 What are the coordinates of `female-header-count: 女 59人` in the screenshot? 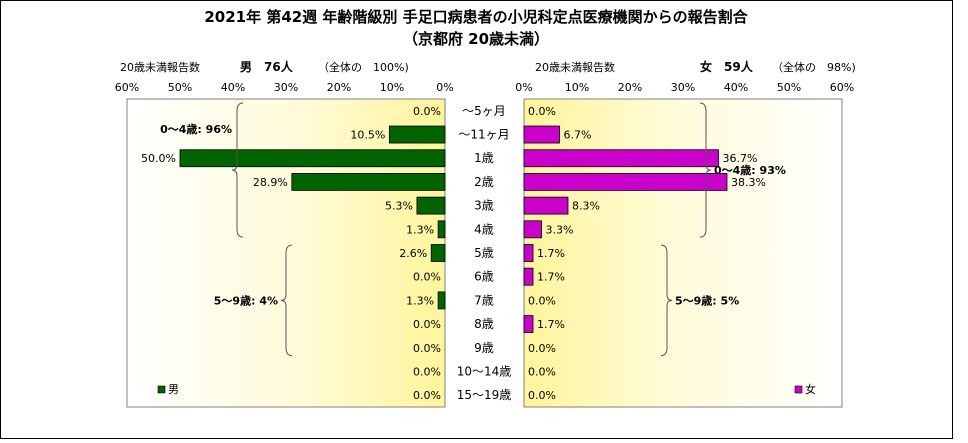 It's located at (727, 66).